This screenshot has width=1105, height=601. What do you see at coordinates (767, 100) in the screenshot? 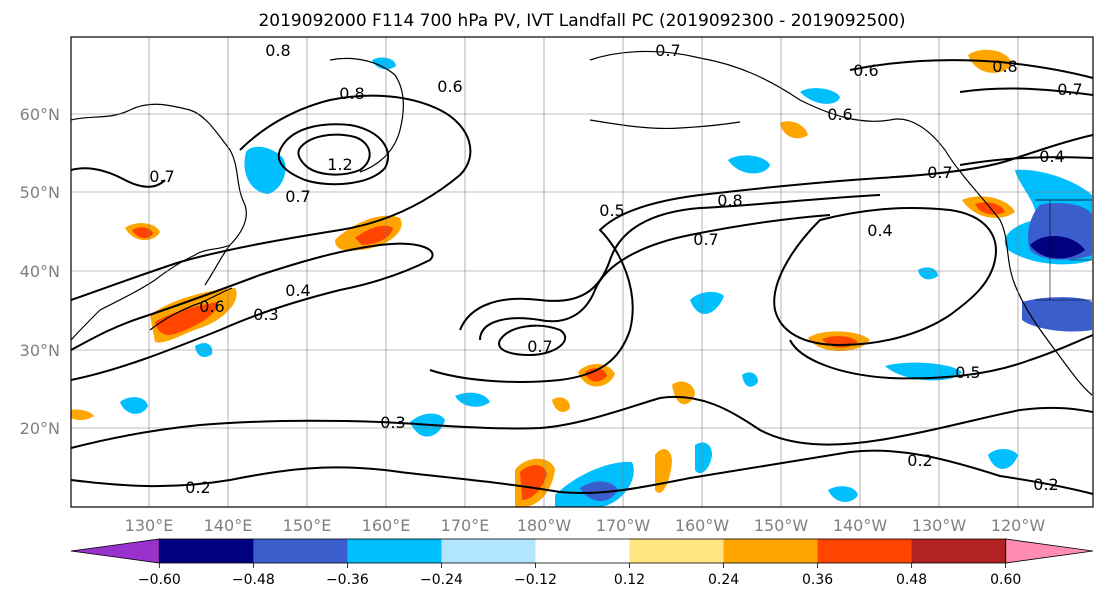
I see `coast-alaska` at bounding box center [767, 100].